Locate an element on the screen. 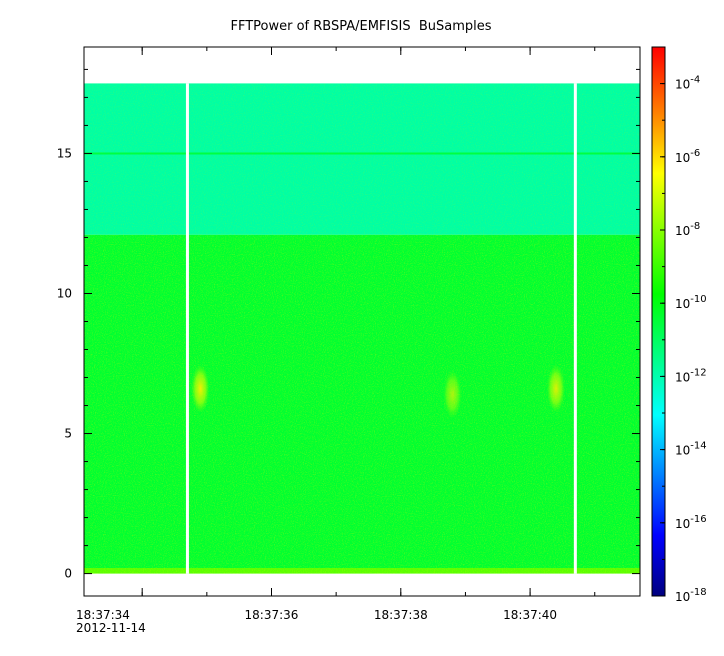  x-tick-label-3: 18:37:40 is located at coordinates (530, 615).